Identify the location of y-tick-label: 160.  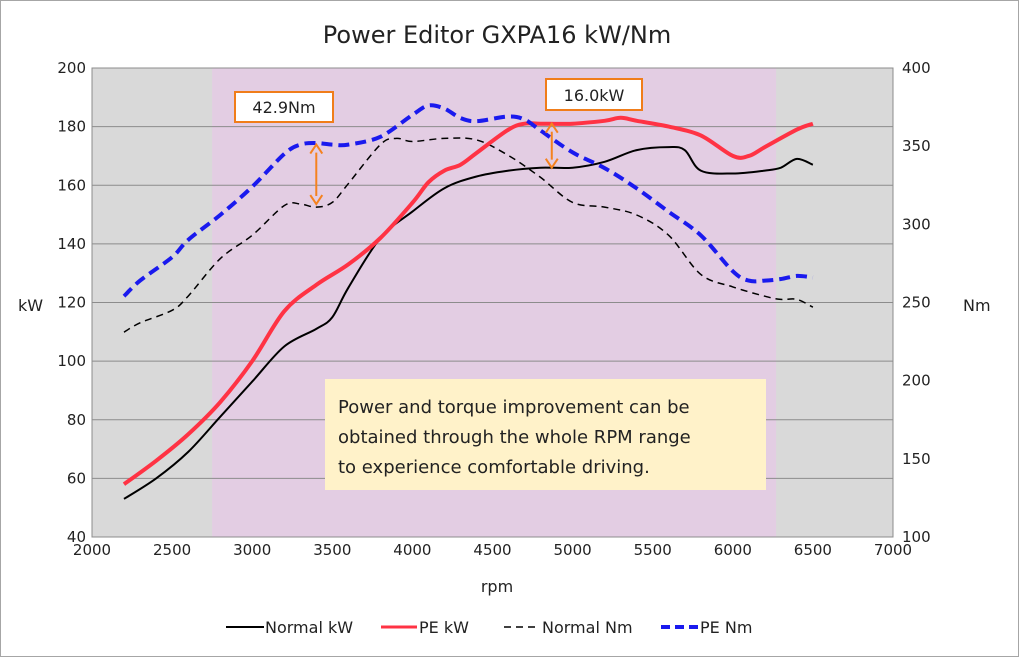
(71, 185).